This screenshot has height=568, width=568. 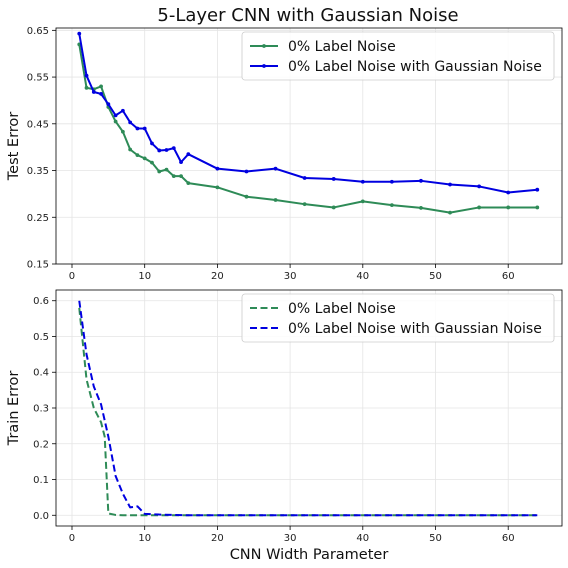 I want to click on y-tick-label: 0.15, so click(x=38, y=265).